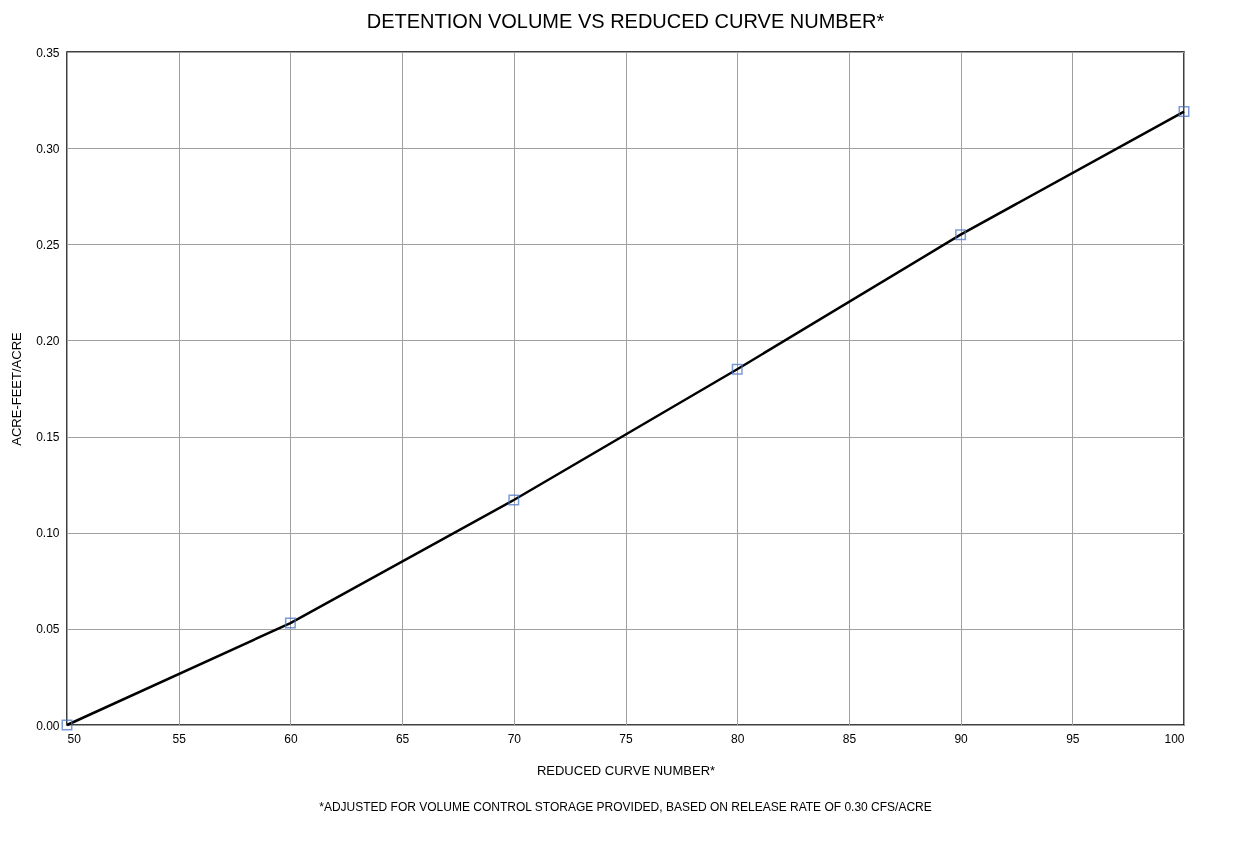 The image size is (1238, 855). Describe the element at coordinates (1073, 738) in the screenshot. I see `x-tick-label: 95` at that location.